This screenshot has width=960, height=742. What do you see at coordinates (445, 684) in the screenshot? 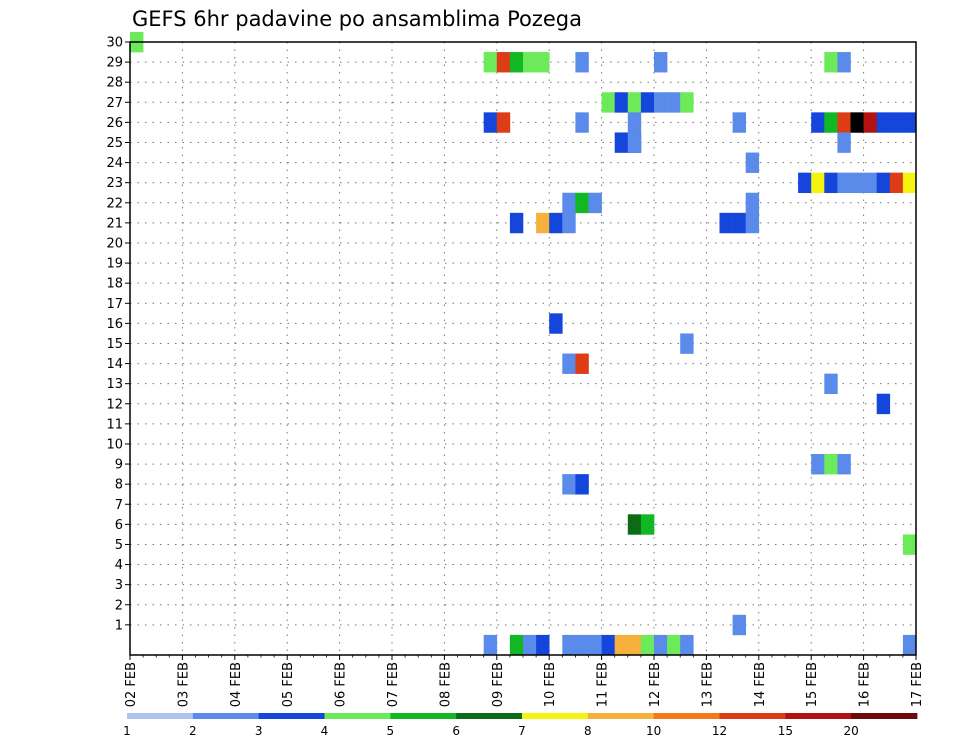
I see `x-tick-label: 08 FEB` at bounding box center [445, 684].